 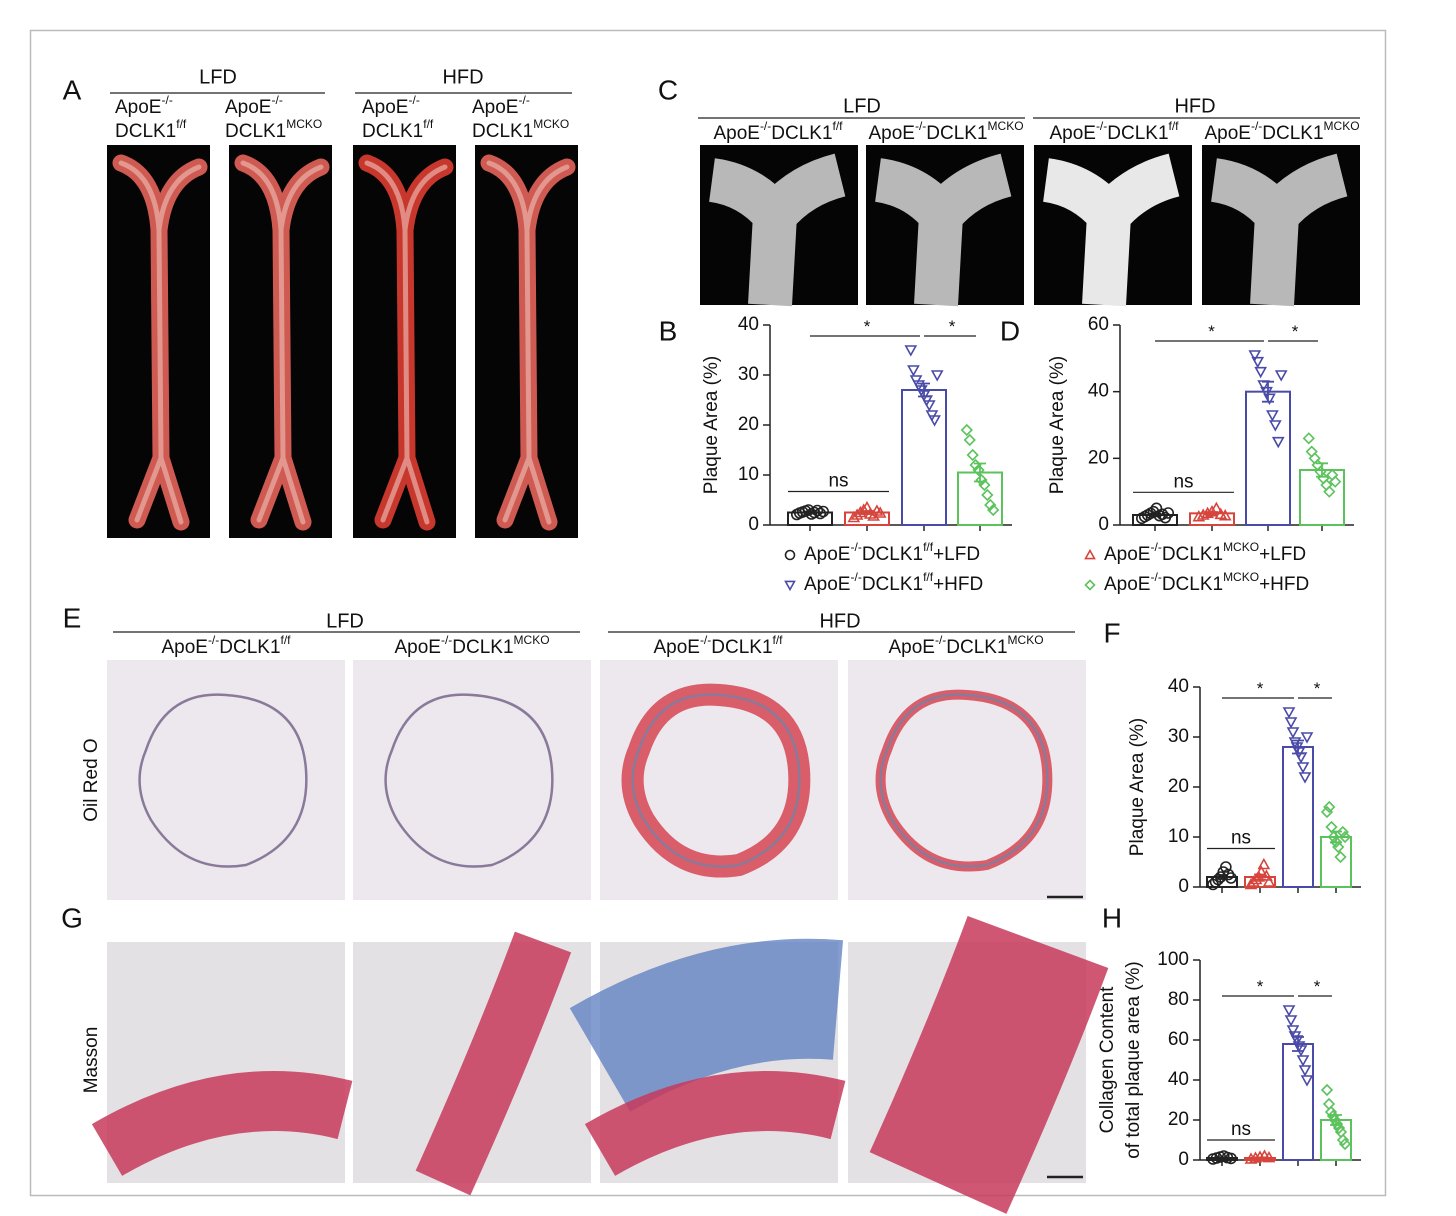 I want to click on legend-label: ApoE-/-DCLK1MCKO+HFD, so click(x=1206, y=582).